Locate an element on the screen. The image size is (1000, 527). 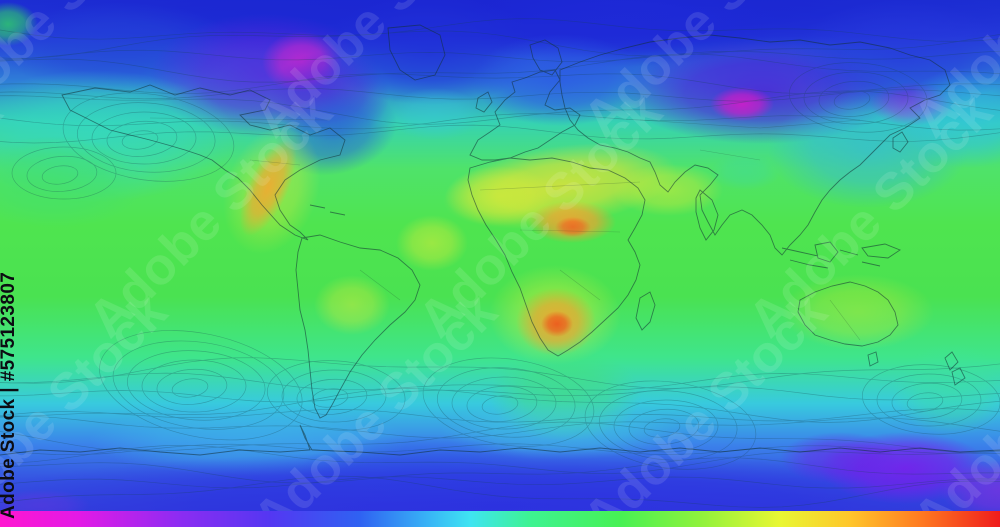
blob-n-atlantic-cyan-patch is located at coordinates (435, 114).